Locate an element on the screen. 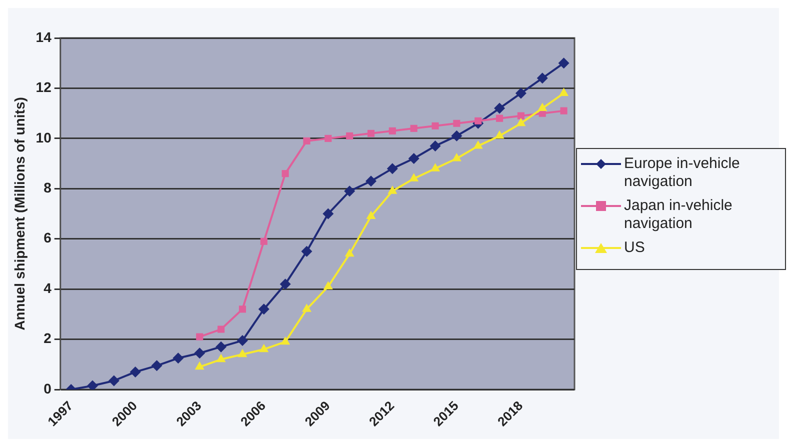 The image size is (787, 447). y-tick-label: 0 is located at coordinates (48, 388).